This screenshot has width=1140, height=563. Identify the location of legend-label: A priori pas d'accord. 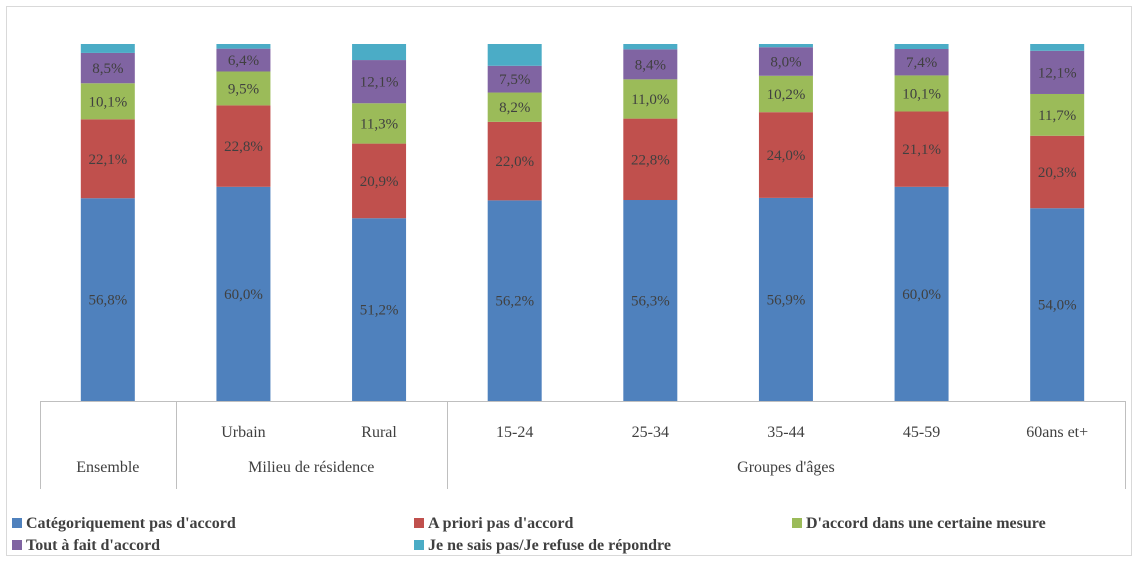
(500, 523).